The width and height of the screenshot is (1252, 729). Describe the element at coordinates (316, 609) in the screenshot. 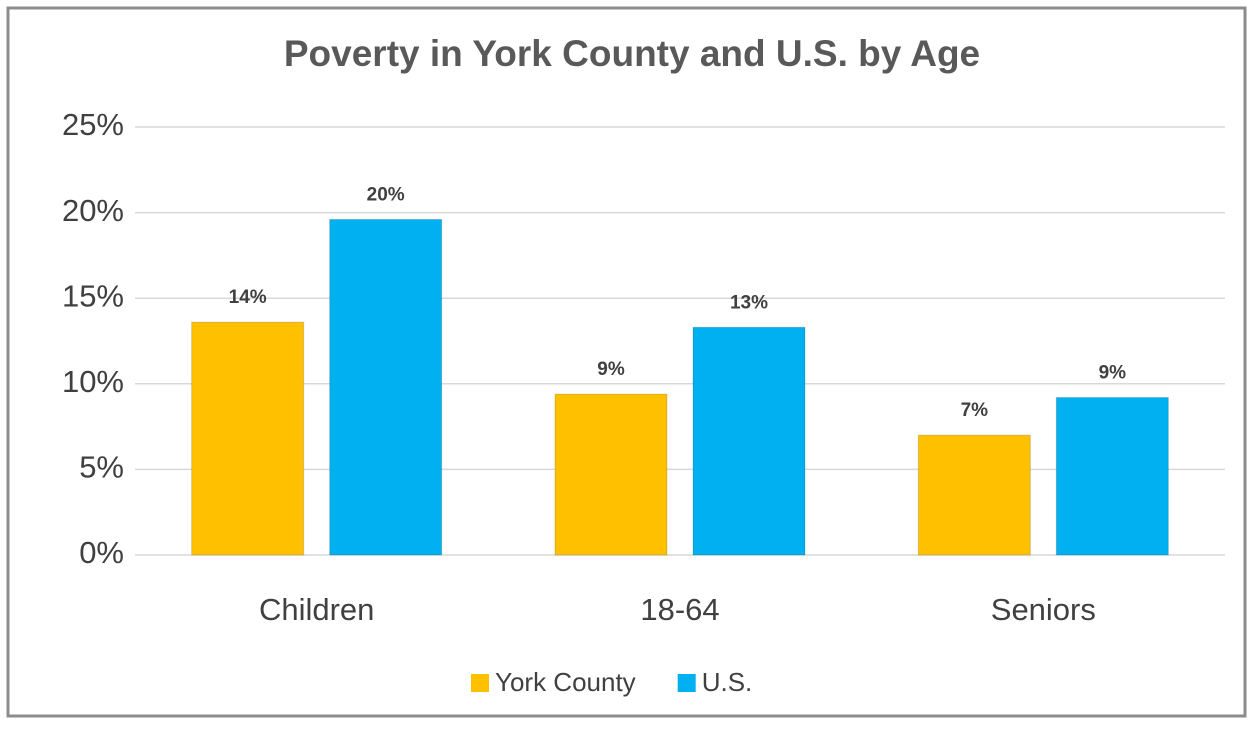

I see `x-tick-label: Children` at that location.